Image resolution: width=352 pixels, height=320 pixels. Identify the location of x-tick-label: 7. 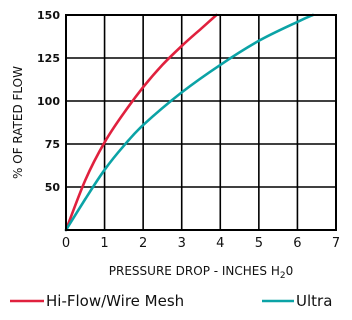
(336, 243).